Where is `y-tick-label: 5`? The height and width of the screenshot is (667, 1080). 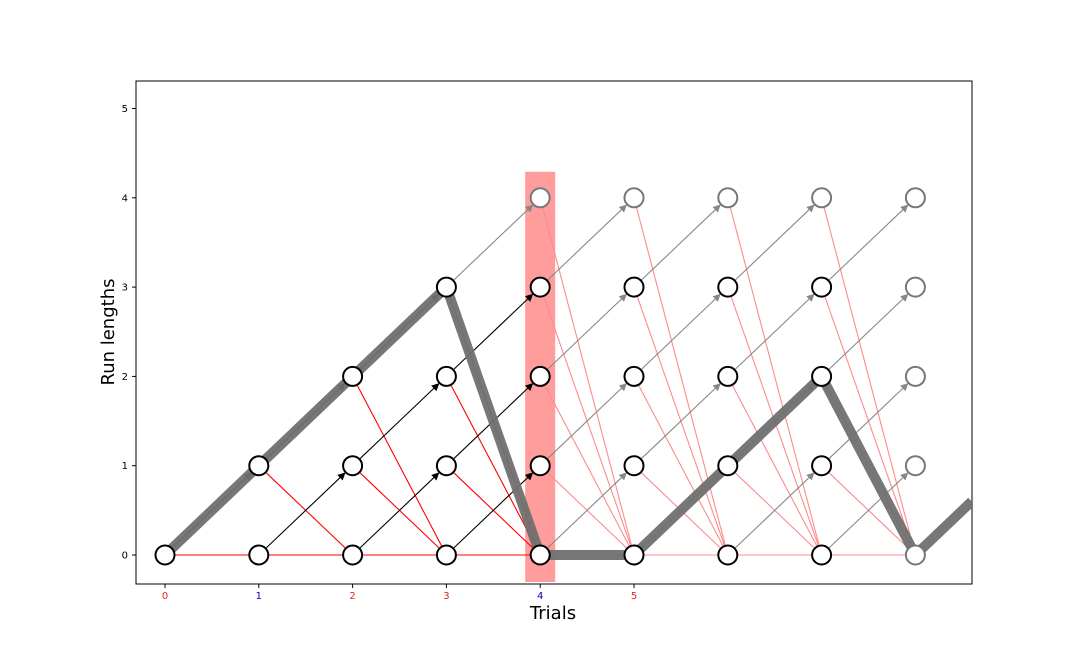
y-tick-label: 5 is located at coordinates (125, 109).